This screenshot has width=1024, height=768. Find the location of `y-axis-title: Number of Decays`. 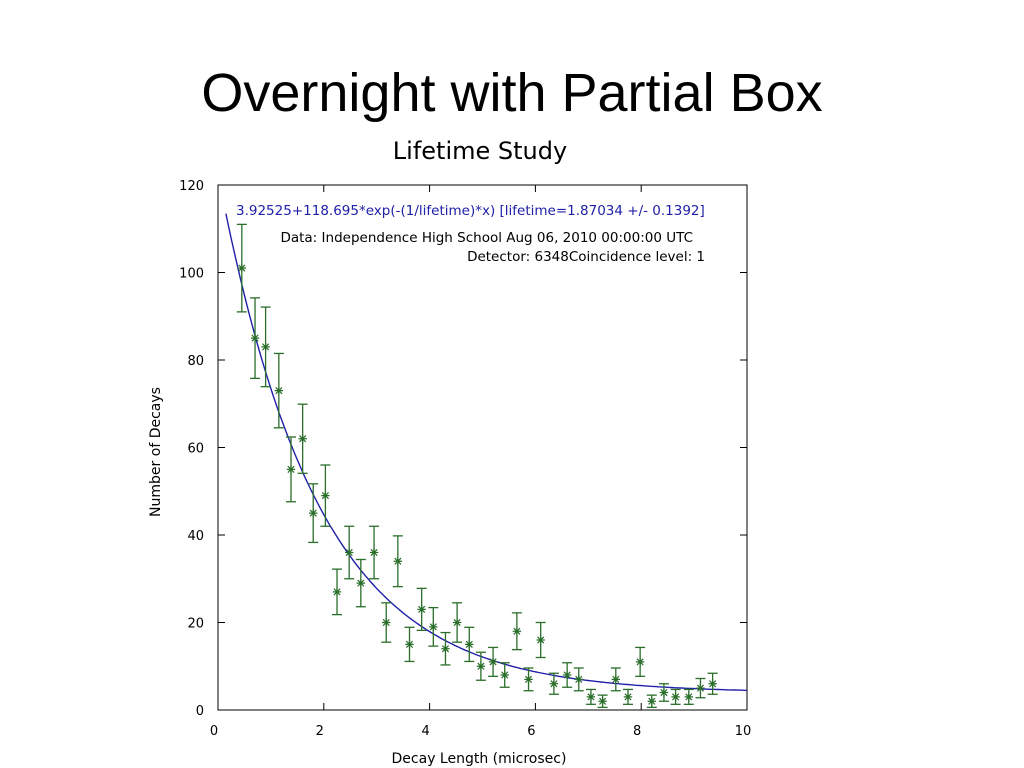

y-axis-title: Number of Decays is located at coordinates (156, 452).